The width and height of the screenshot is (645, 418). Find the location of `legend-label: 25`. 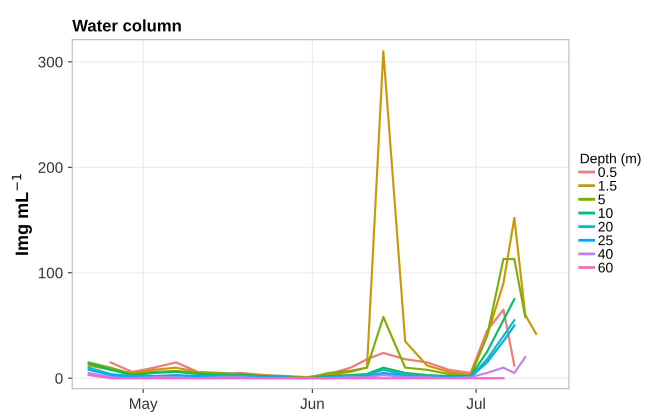

legend-label: 25 is located at coordinates (605, 240).